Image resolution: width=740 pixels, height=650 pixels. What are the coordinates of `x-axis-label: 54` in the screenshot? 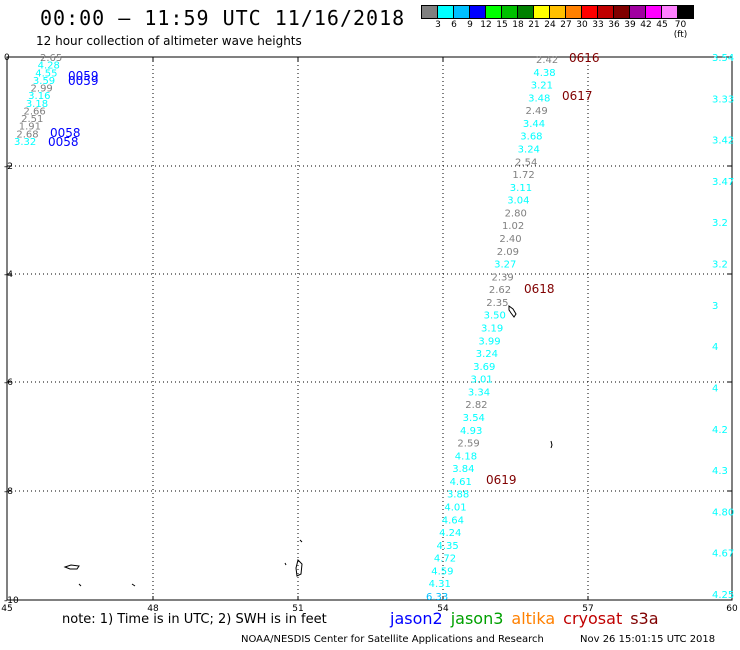 It's located at (443, 609).